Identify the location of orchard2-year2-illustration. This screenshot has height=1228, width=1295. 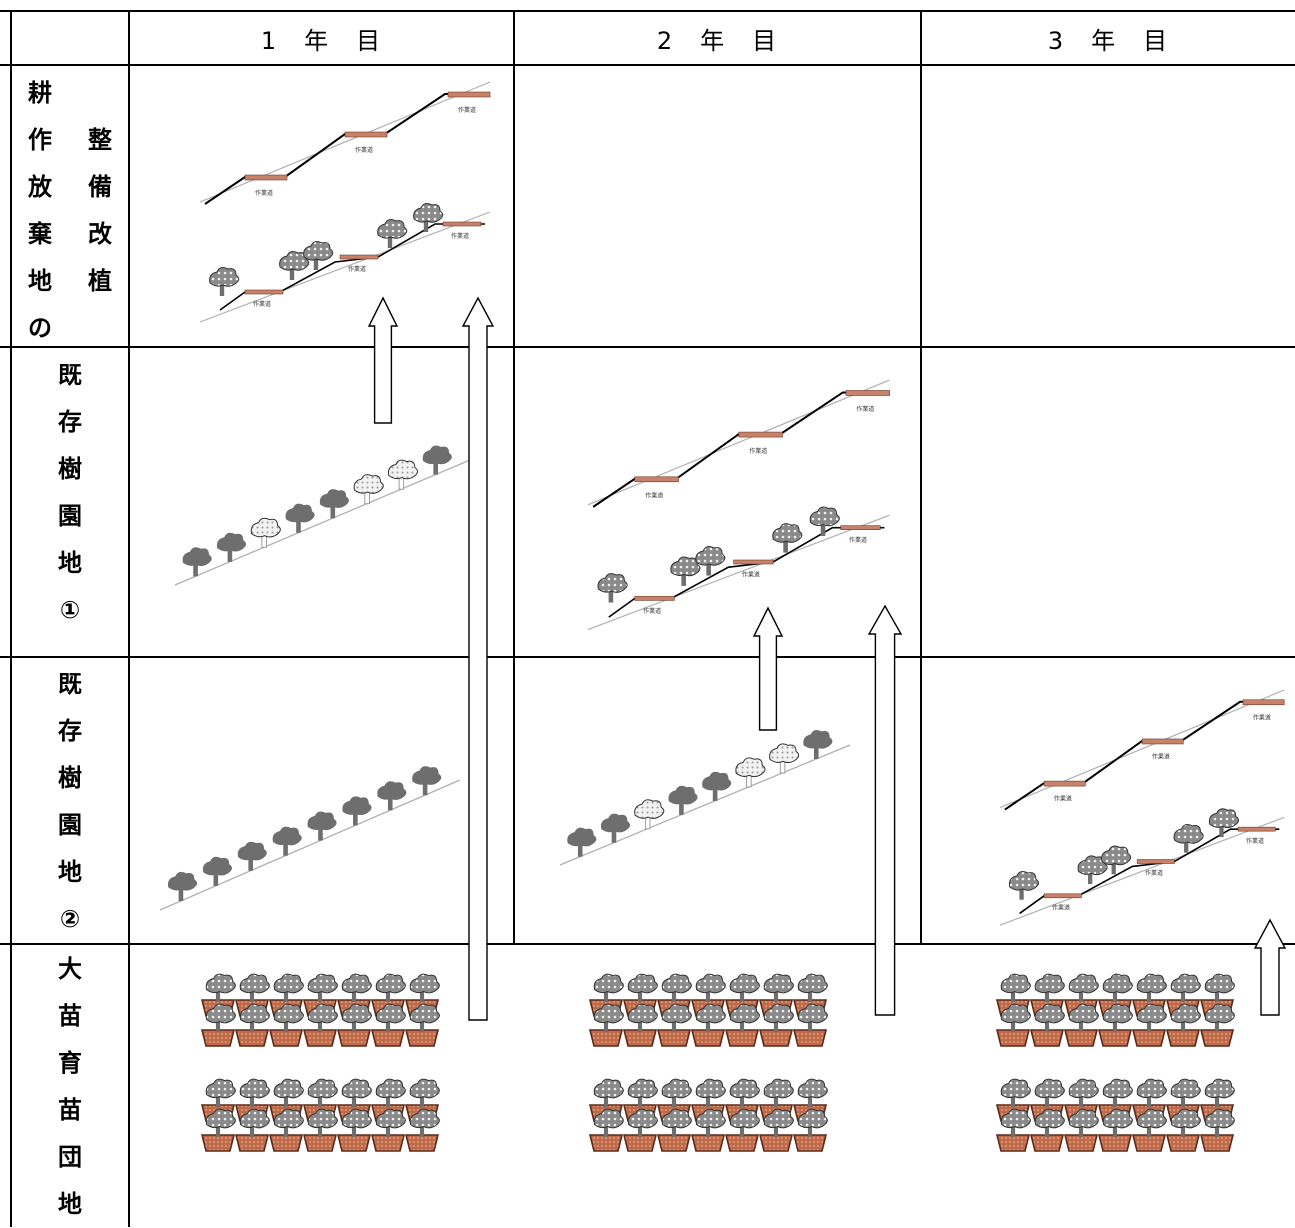
(705, 797).